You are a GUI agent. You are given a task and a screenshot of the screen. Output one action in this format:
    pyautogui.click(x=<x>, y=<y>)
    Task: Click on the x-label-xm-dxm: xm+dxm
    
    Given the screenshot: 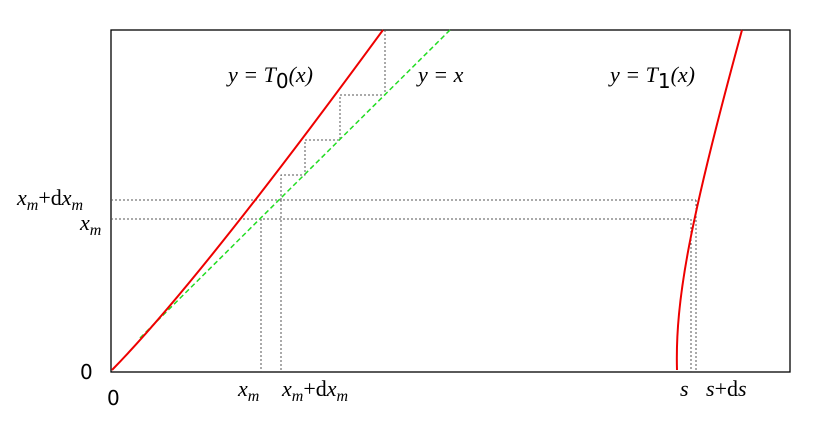 What is the action you would take?
    pyautogui.click(x=314, y=390)
    